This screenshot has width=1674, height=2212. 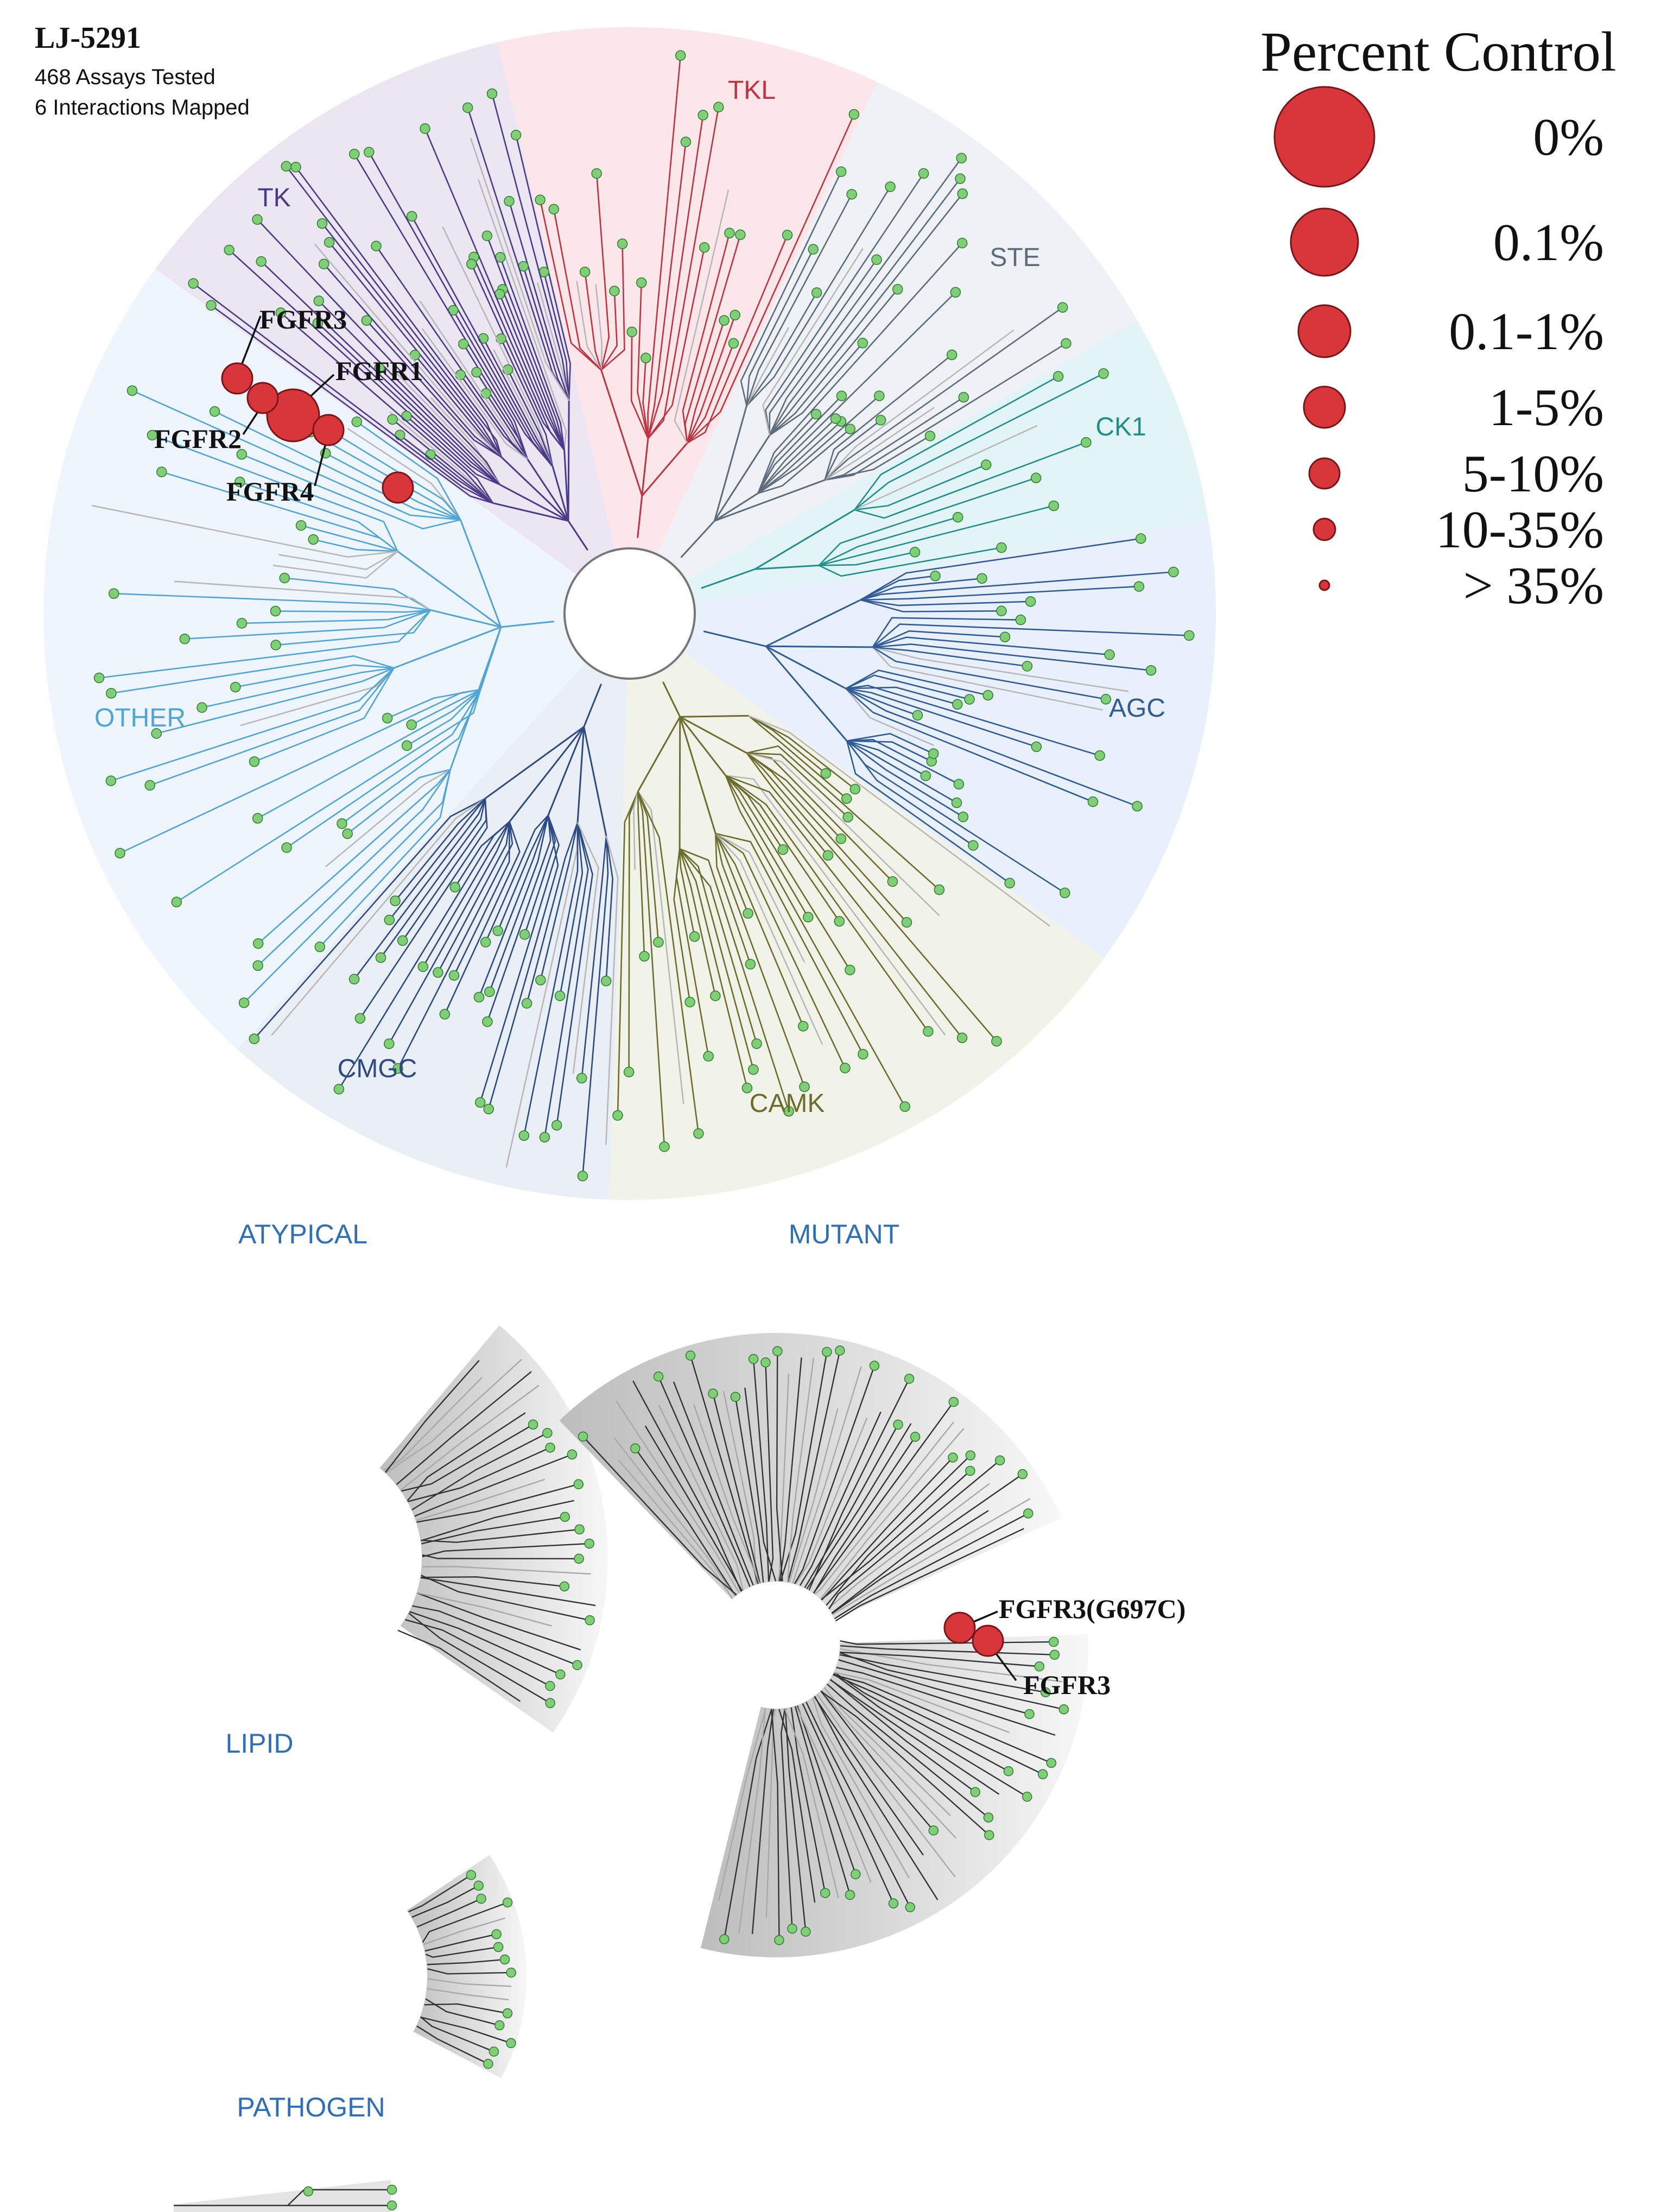 What do you see at coordinates (414, 1971) in the screenshot?
I see `lipid-tree-hub` at bounding box center [414, 1971].